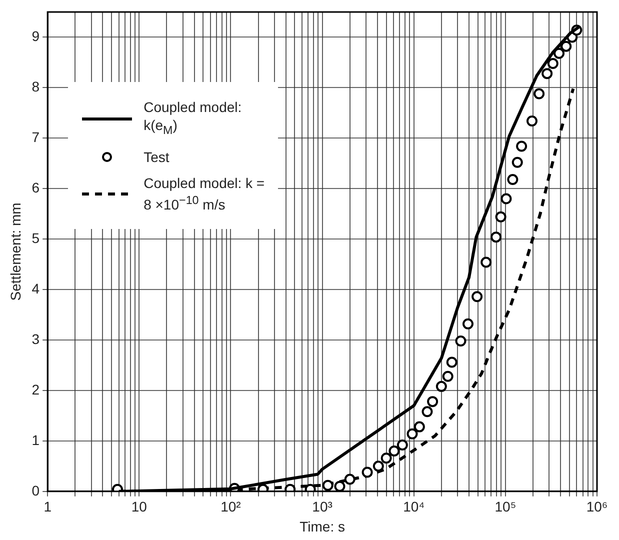 The image size is (619, 540). What do you see at coordinates (36, 86) in the screenshot?
I see `y-tick-label: 8` at bounding box center [36, 86].